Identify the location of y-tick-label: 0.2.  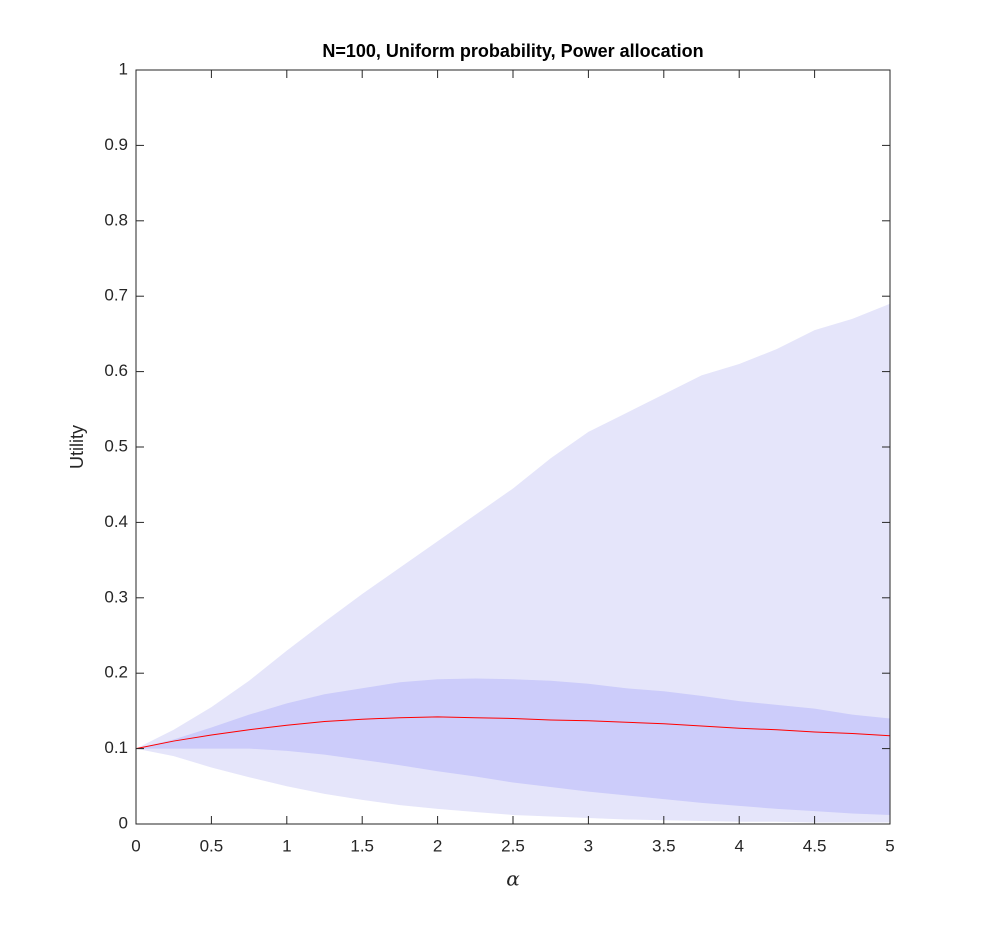
(116, 672).